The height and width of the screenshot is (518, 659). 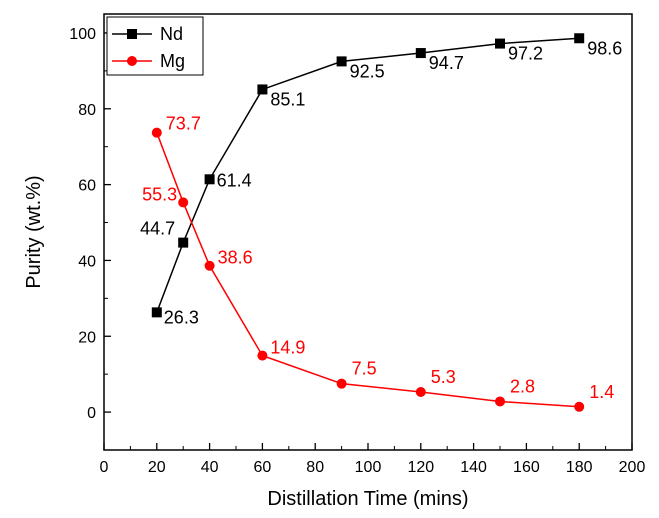 I want to click on legend-label-mg: Mg, so click(x=172, y=61).